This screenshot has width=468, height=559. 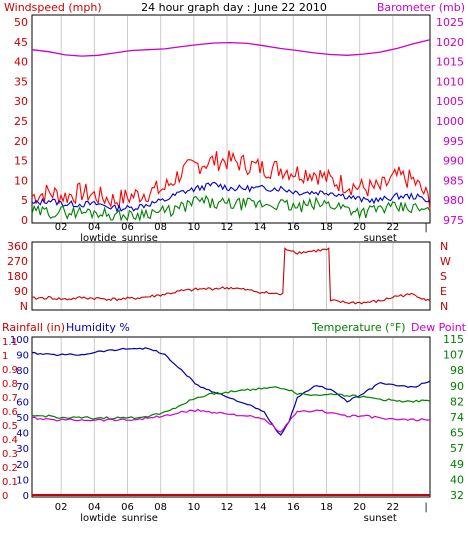 What do you see at coordinates (457, 386) in the screenshot?
I see `temperature-tick: 90` at bounding box center [457, 386].